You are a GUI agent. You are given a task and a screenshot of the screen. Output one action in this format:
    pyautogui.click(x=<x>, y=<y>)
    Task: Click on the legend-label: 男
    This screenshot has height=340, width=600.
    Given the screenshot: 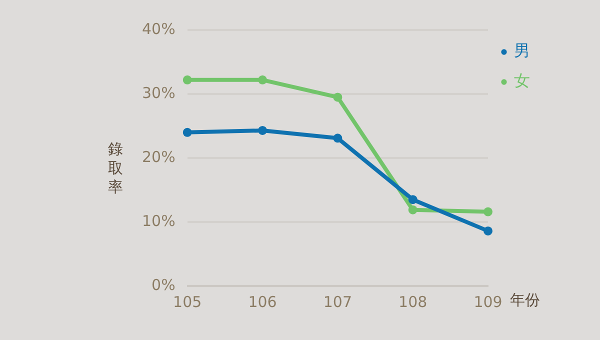 What is the action you would take?
    pyautogui.click(x=522, y=50)
    